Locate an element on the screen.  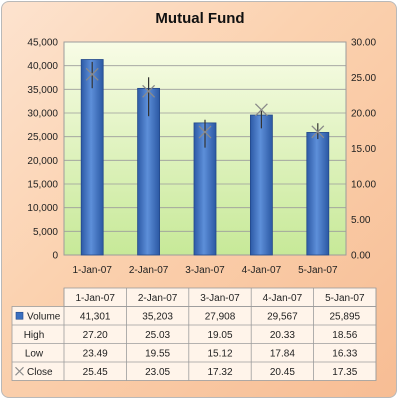
y-secondary-tick-label: 25.00 is located at coordinates (363, 78).